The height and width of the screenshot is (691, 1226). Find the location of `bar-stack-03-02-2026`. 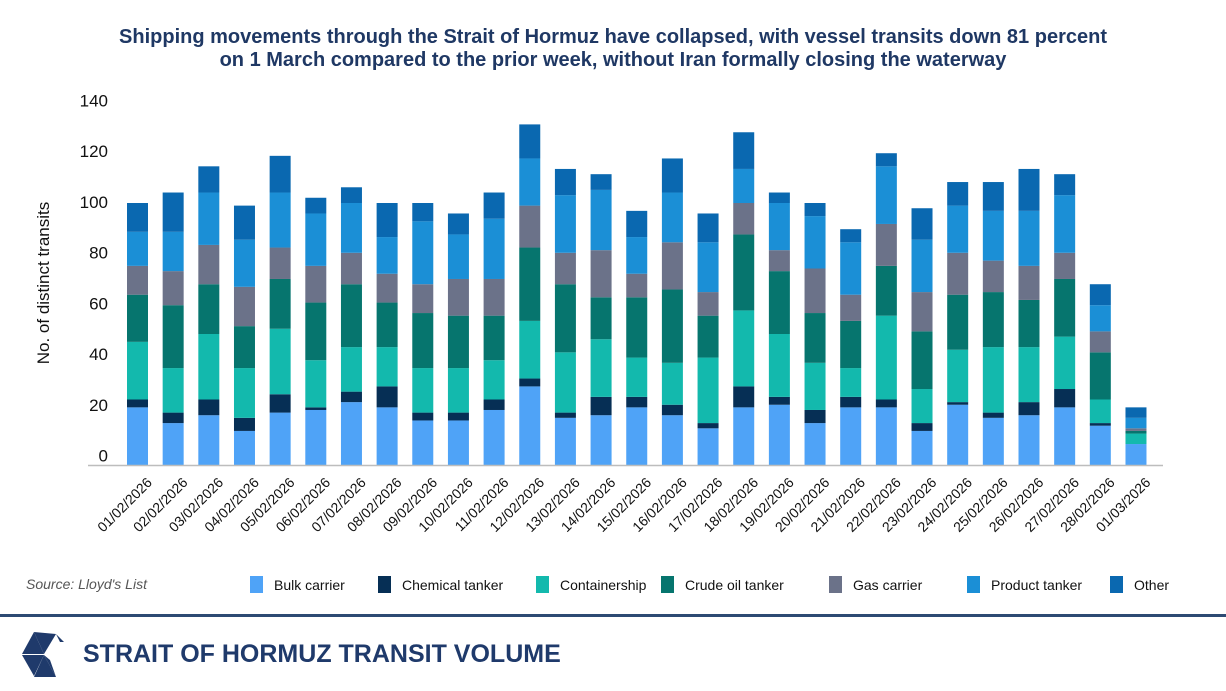

bar-stack-03-02-2026 is located at coordinates (209, 315).